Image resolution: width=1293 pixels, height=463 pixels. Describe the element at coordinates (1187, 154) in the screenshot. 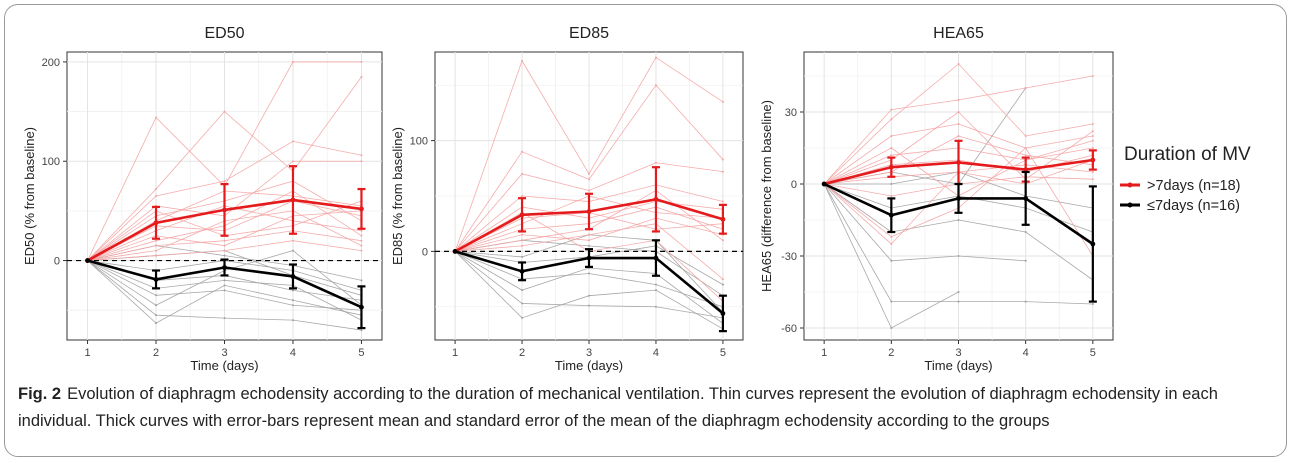

I see `legend-title: Duration of MV` at that location.